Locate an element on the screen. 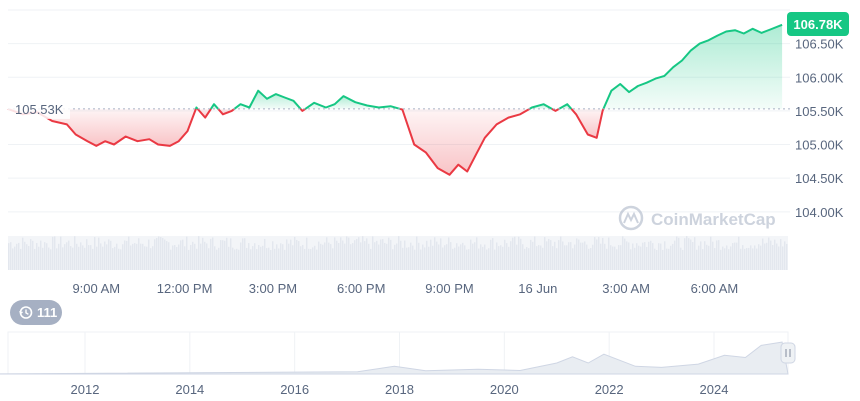 The image size is (860, 401). y-tick-label: 105.00K is located at coordinates (819, 145).